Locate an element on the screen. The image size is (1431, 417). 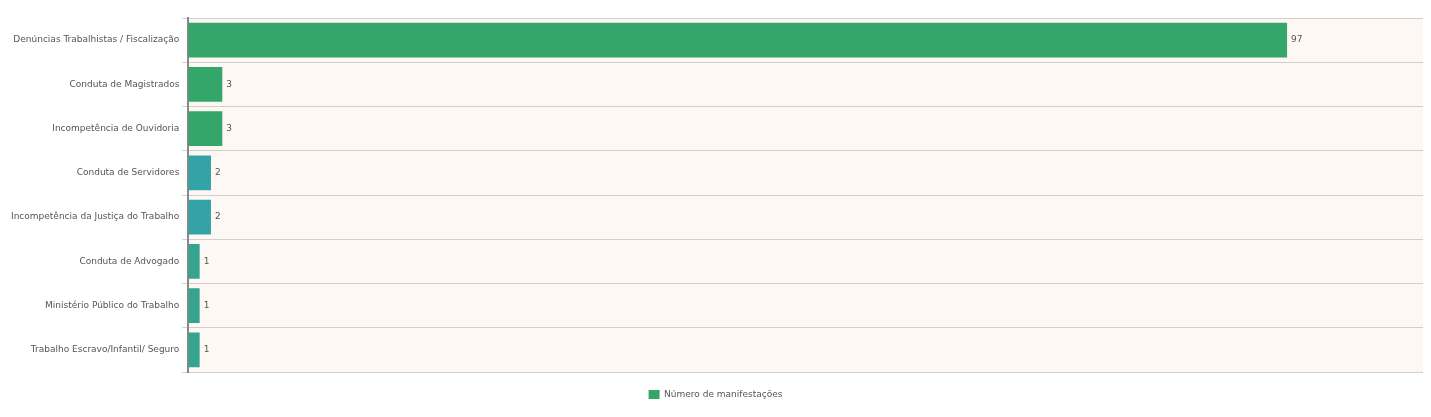
y-tick-label: Conduta de Magistrados is located at coordinates (124, 83).